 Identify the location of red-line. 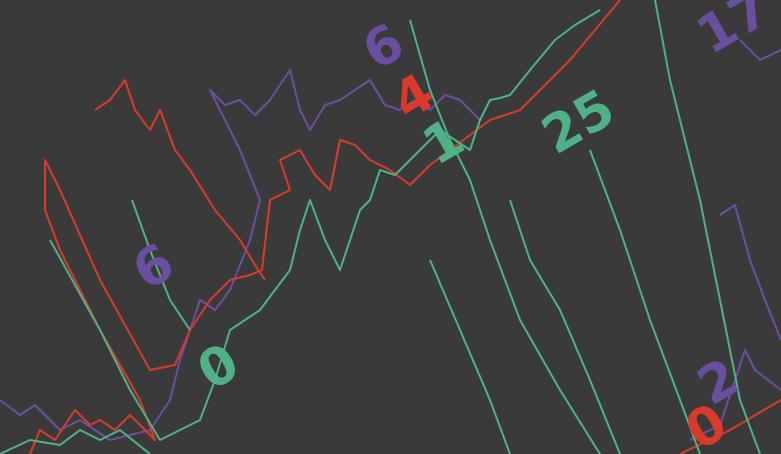
(180, 180).